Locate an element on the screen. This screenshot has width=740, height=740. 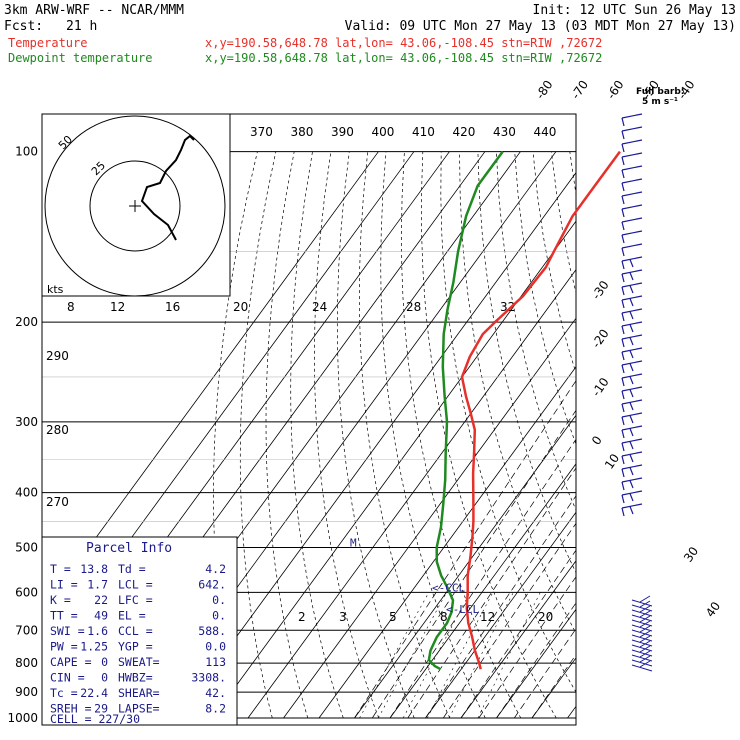
init-time: Init: 12 UTC Sun 26 May 13 is located at coordinates (635, 10).